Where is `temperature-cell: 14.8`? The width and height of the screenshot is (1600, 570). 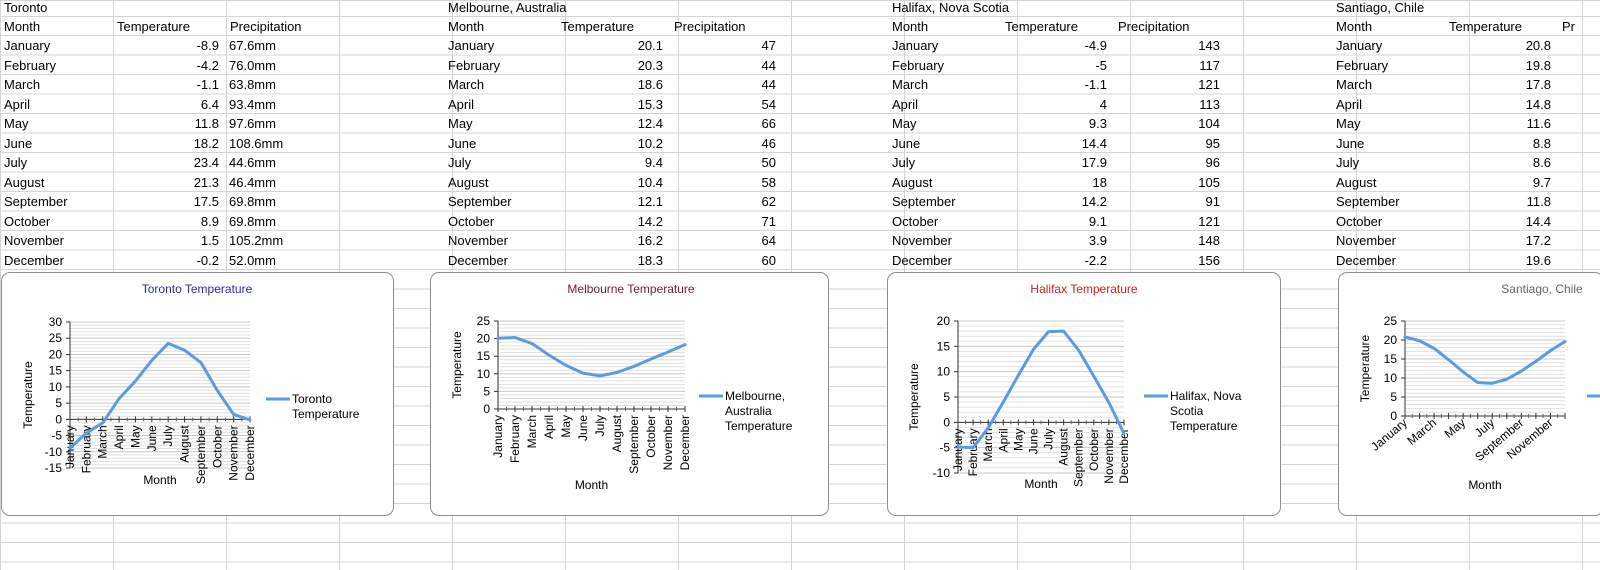
temperature-cell: 14.8 is located at coordinates (1538, 104).